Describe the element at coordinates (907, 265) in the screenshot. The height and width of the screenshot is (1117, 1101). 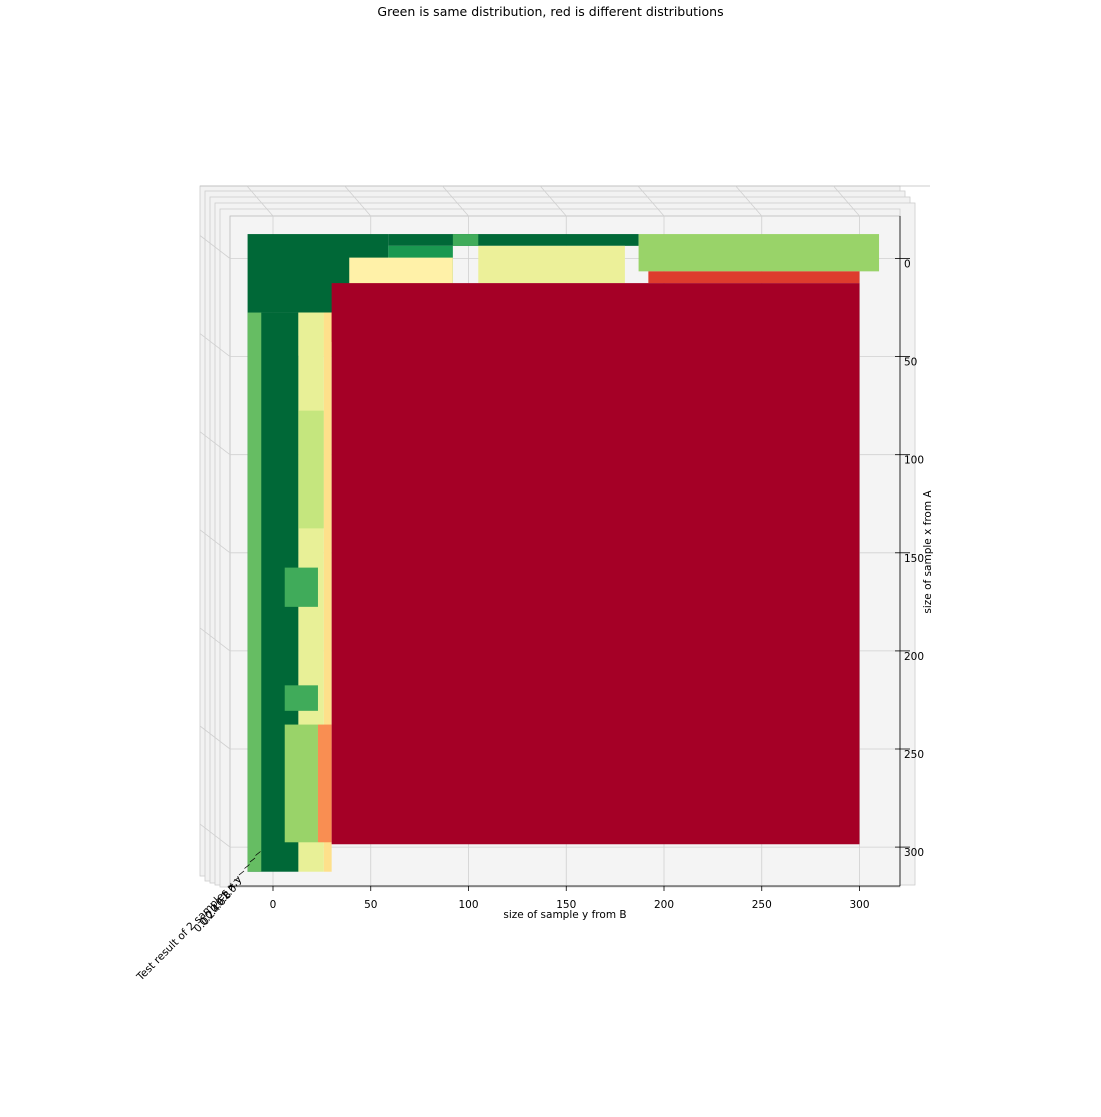
I see `y-tick-label: 0` at that location.